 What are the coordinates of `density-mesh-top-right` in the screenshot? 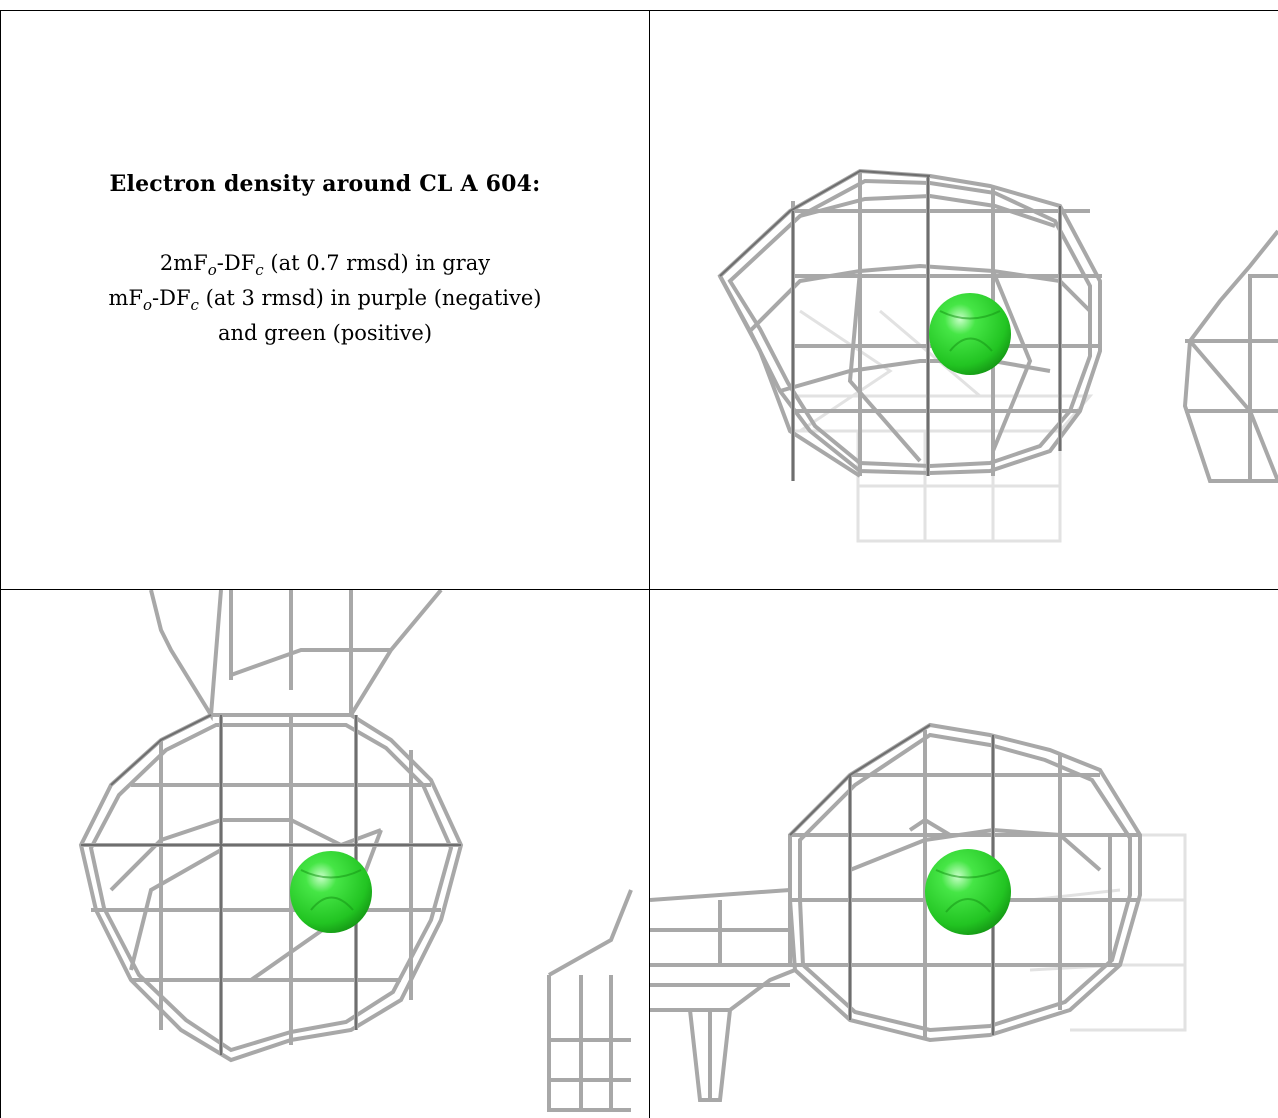 It's located at (997, 355).